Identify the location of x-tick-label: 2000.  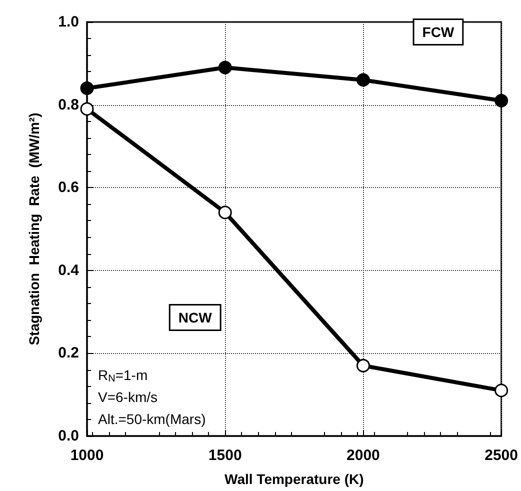
(363, 455).